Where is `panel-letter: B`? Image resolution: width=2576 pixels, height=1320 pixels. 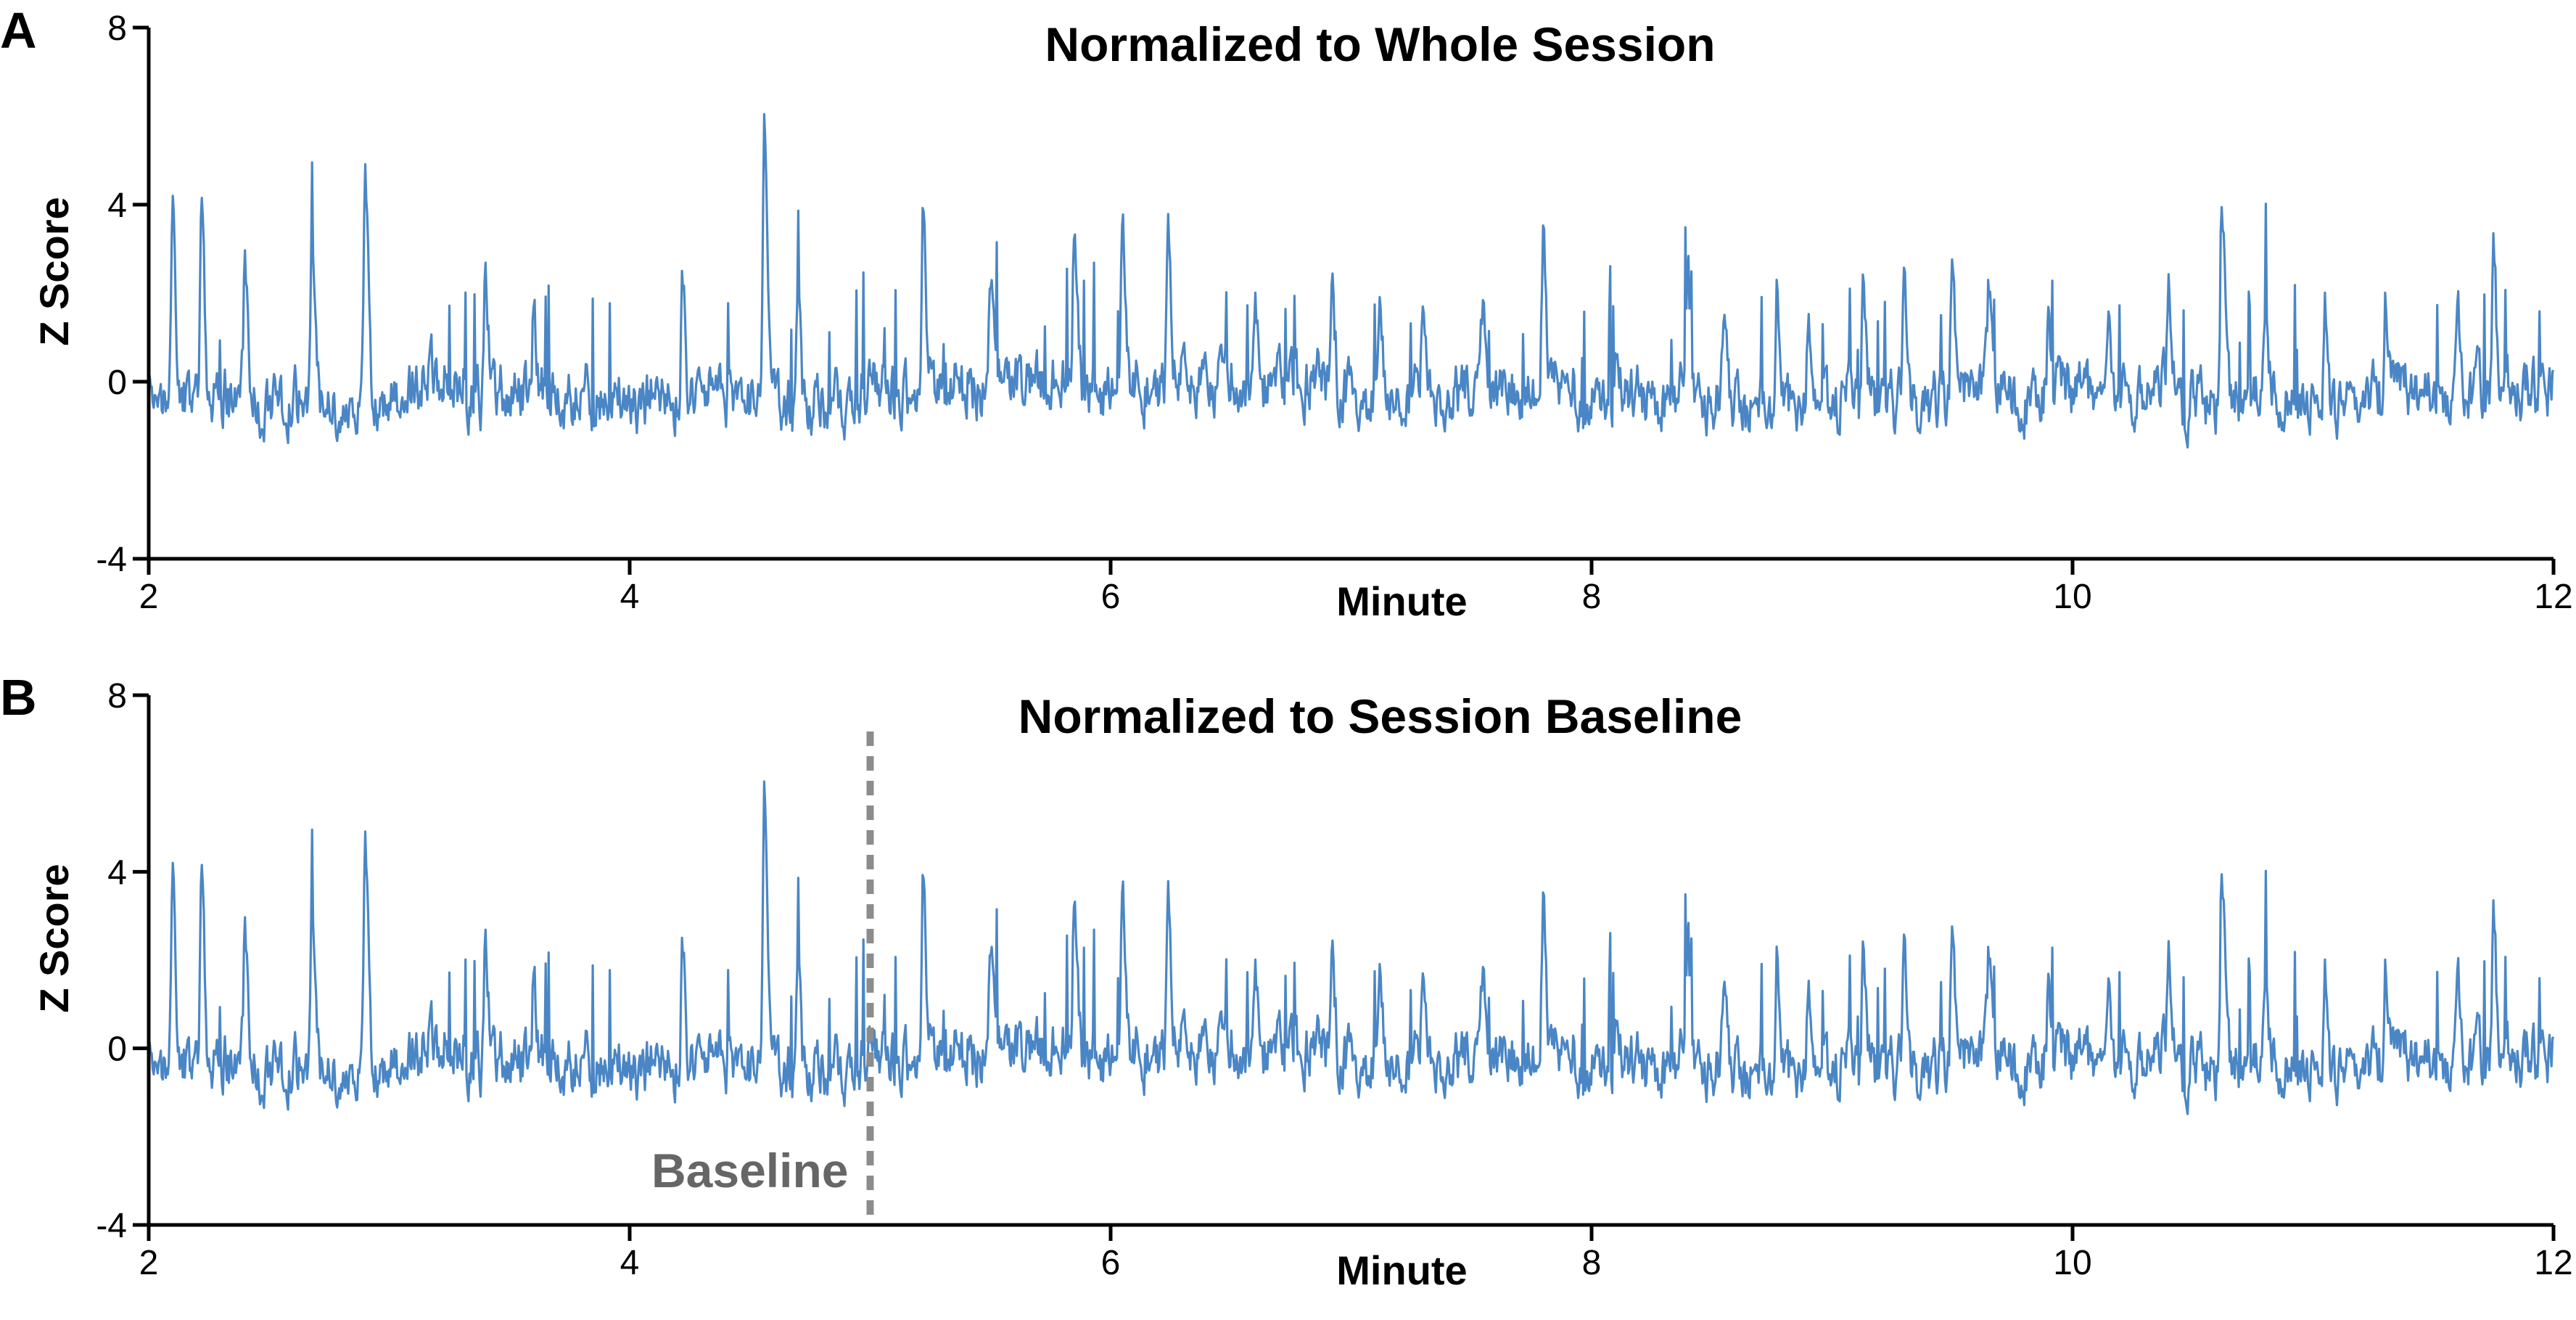 panel-letter: B is located at coordinates (18, 697).